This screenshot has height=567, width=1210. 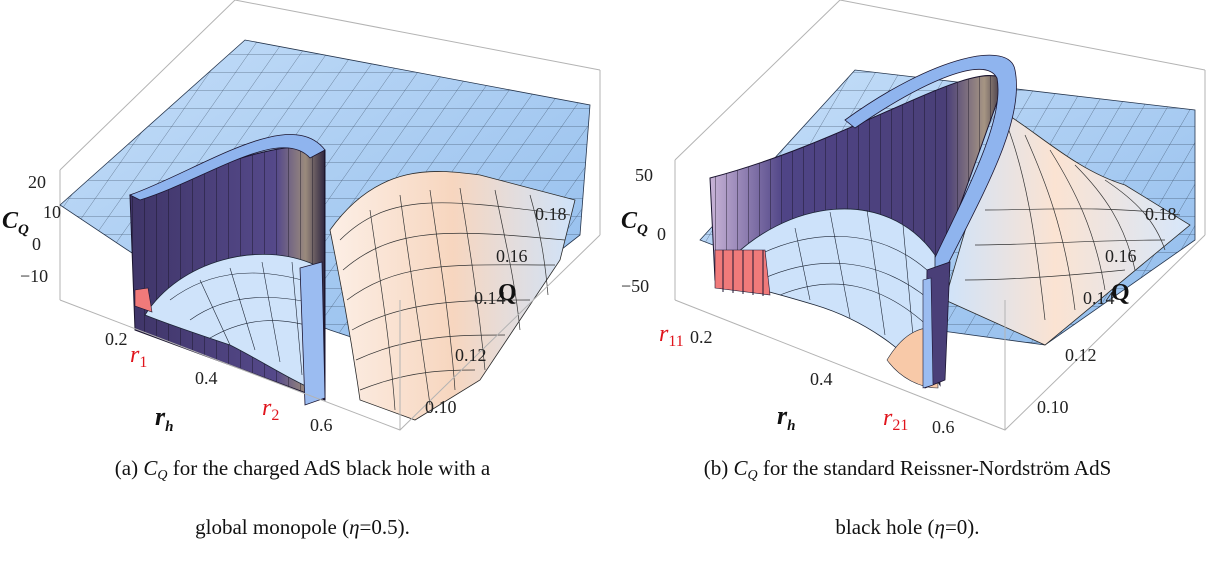 I want to click on marker-r1: r1, so click(x=138, y=356).